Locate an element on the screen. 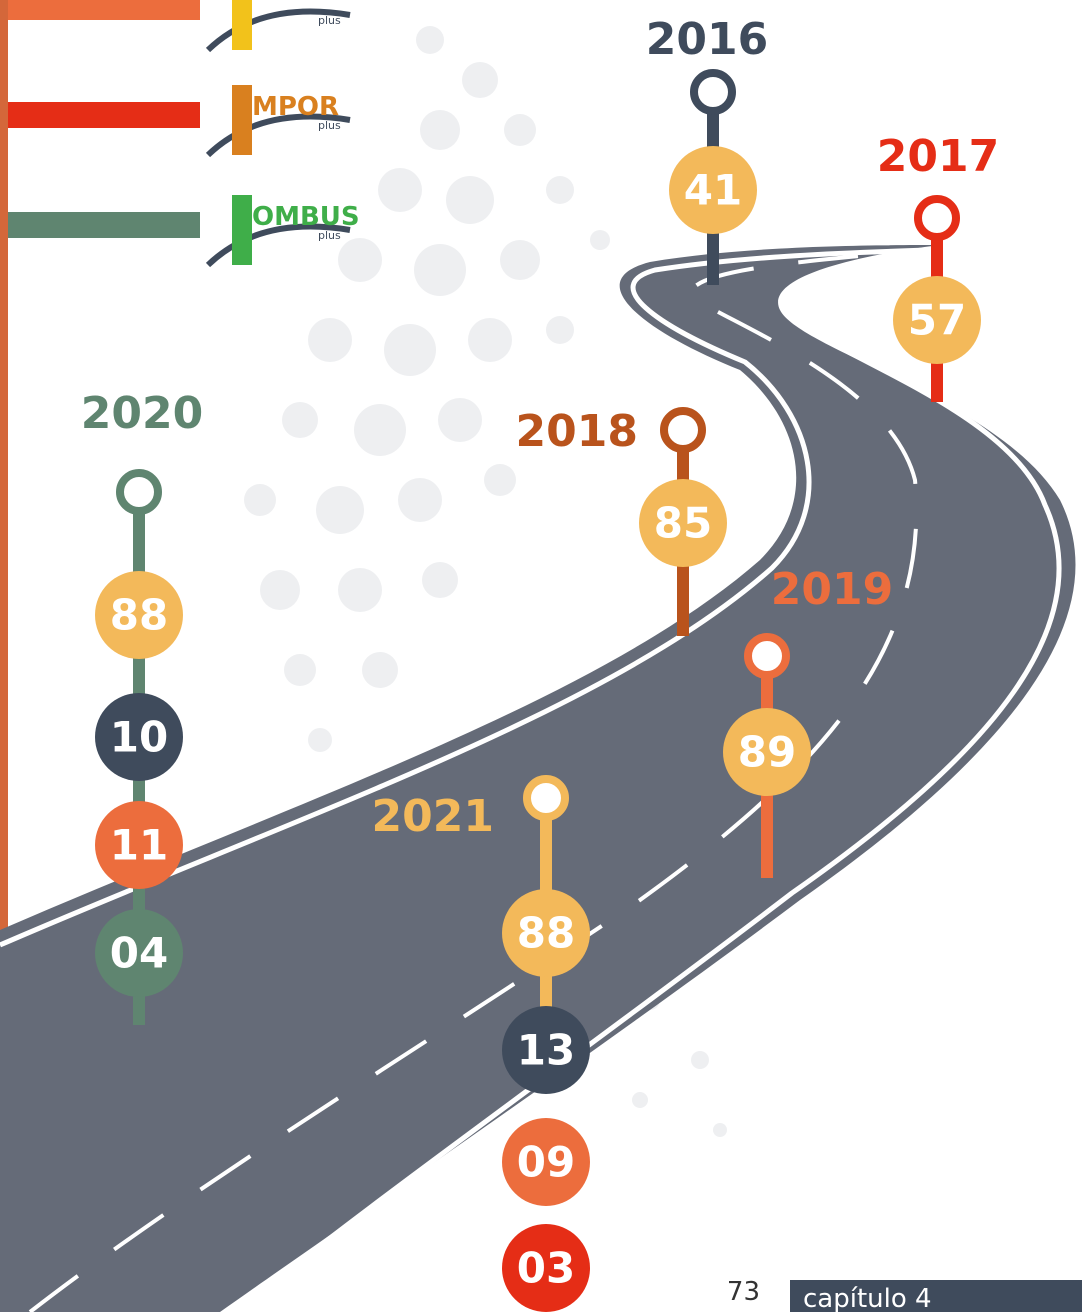  side-strip is located at coordinates (4, 656).